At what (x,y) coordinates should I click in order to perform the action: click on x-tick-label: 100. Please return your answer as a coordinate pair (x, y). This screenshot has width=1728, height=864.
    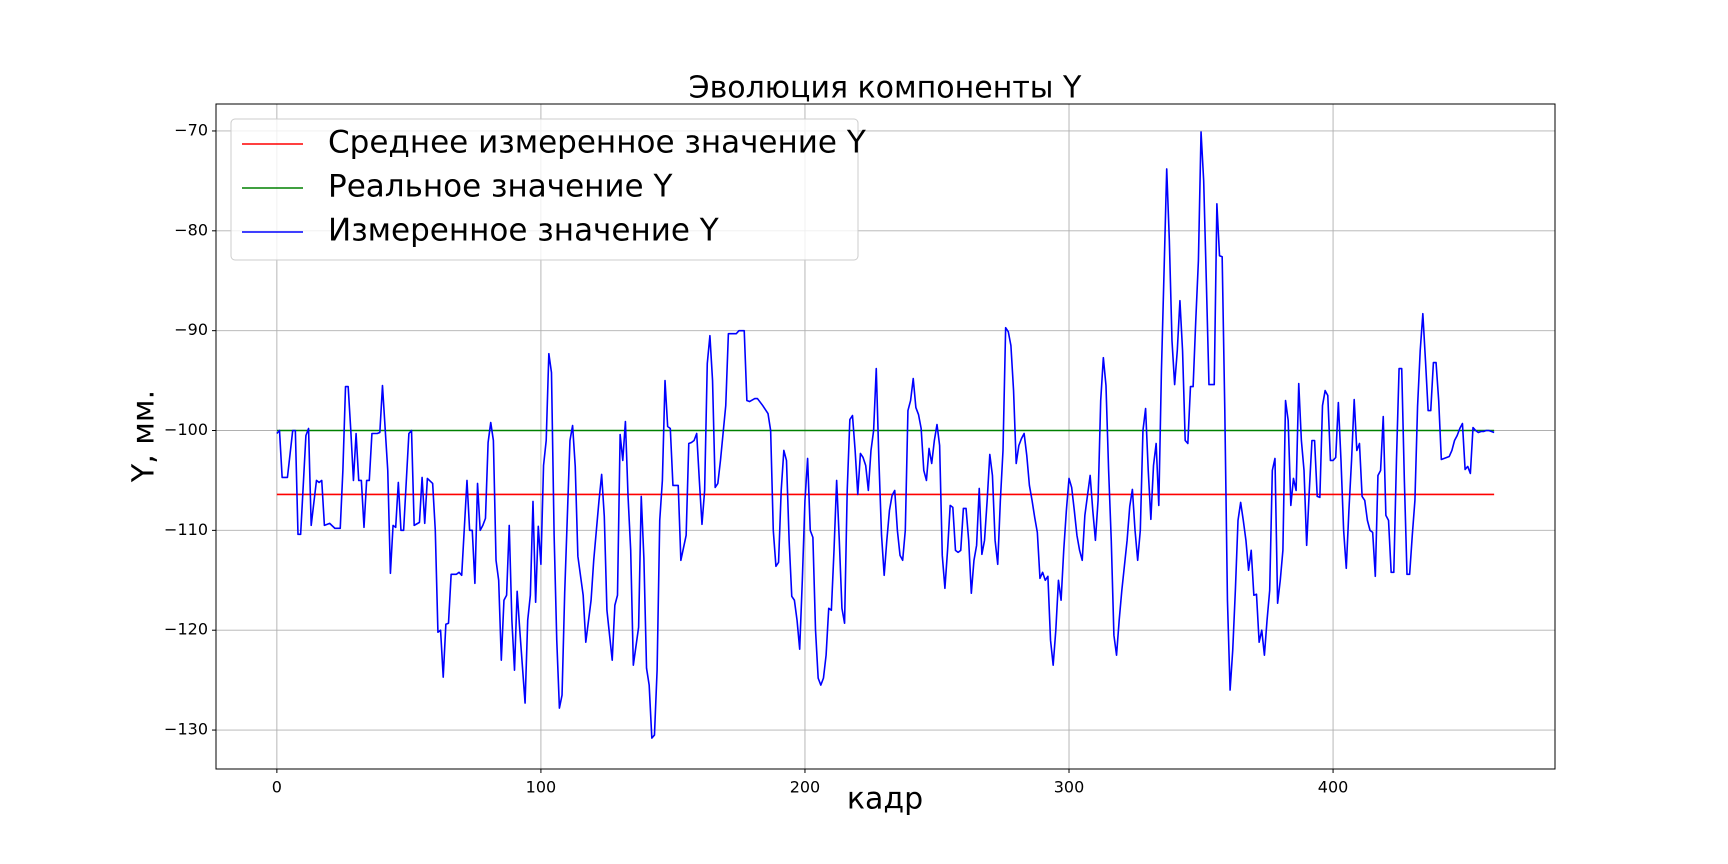
    Looking at the image, I should click on (541, 787).